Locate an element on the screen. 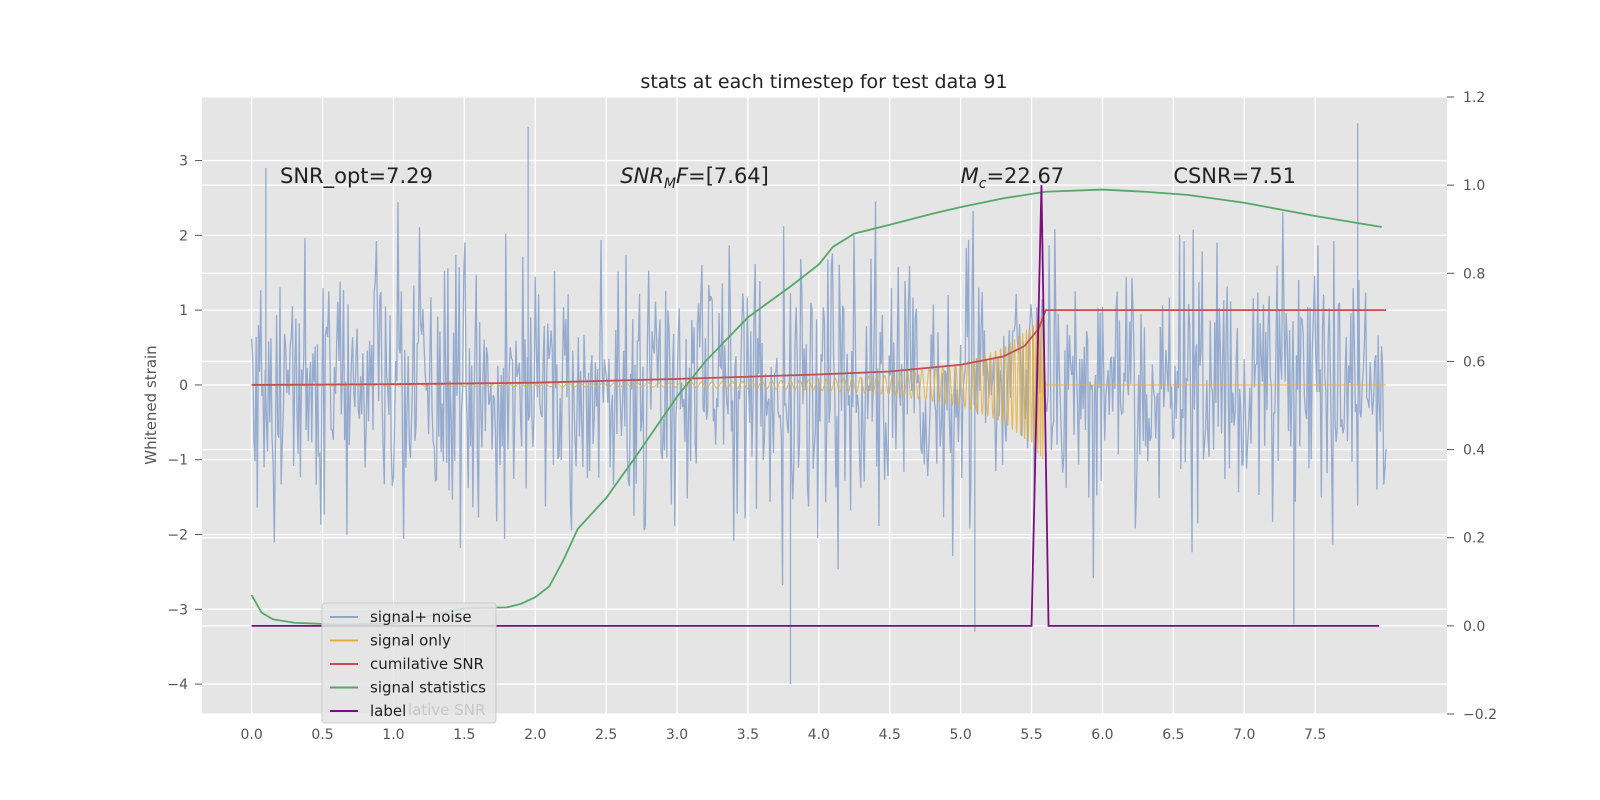  y2-tick-label: 1.0 is located at coordinates (1474, 186).